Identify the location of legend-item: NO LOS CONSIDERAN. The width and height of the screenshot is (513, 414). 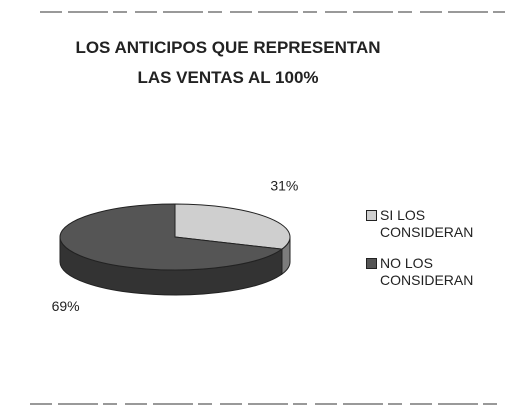
(439, 272).